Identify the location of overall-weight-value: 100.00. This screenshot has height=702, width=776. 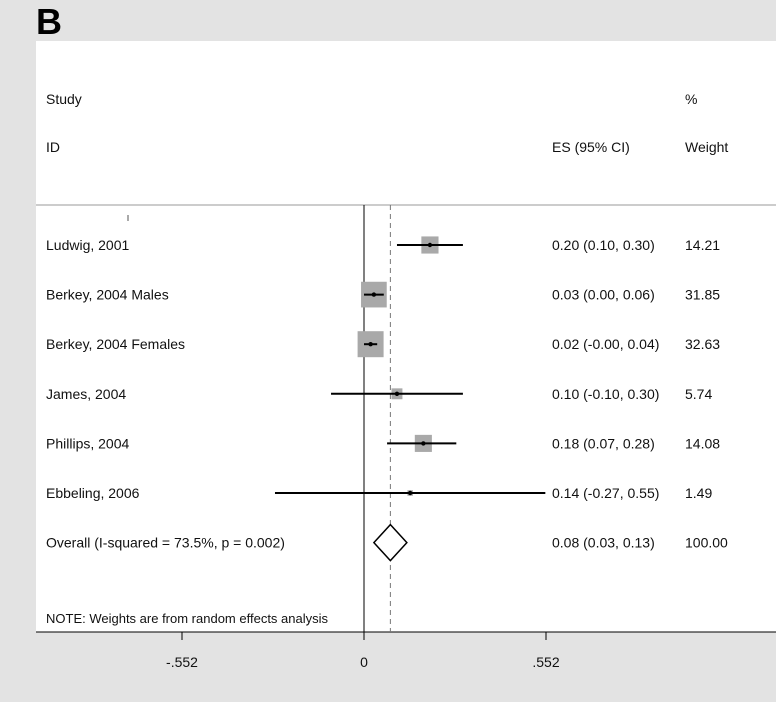
(706, 543).